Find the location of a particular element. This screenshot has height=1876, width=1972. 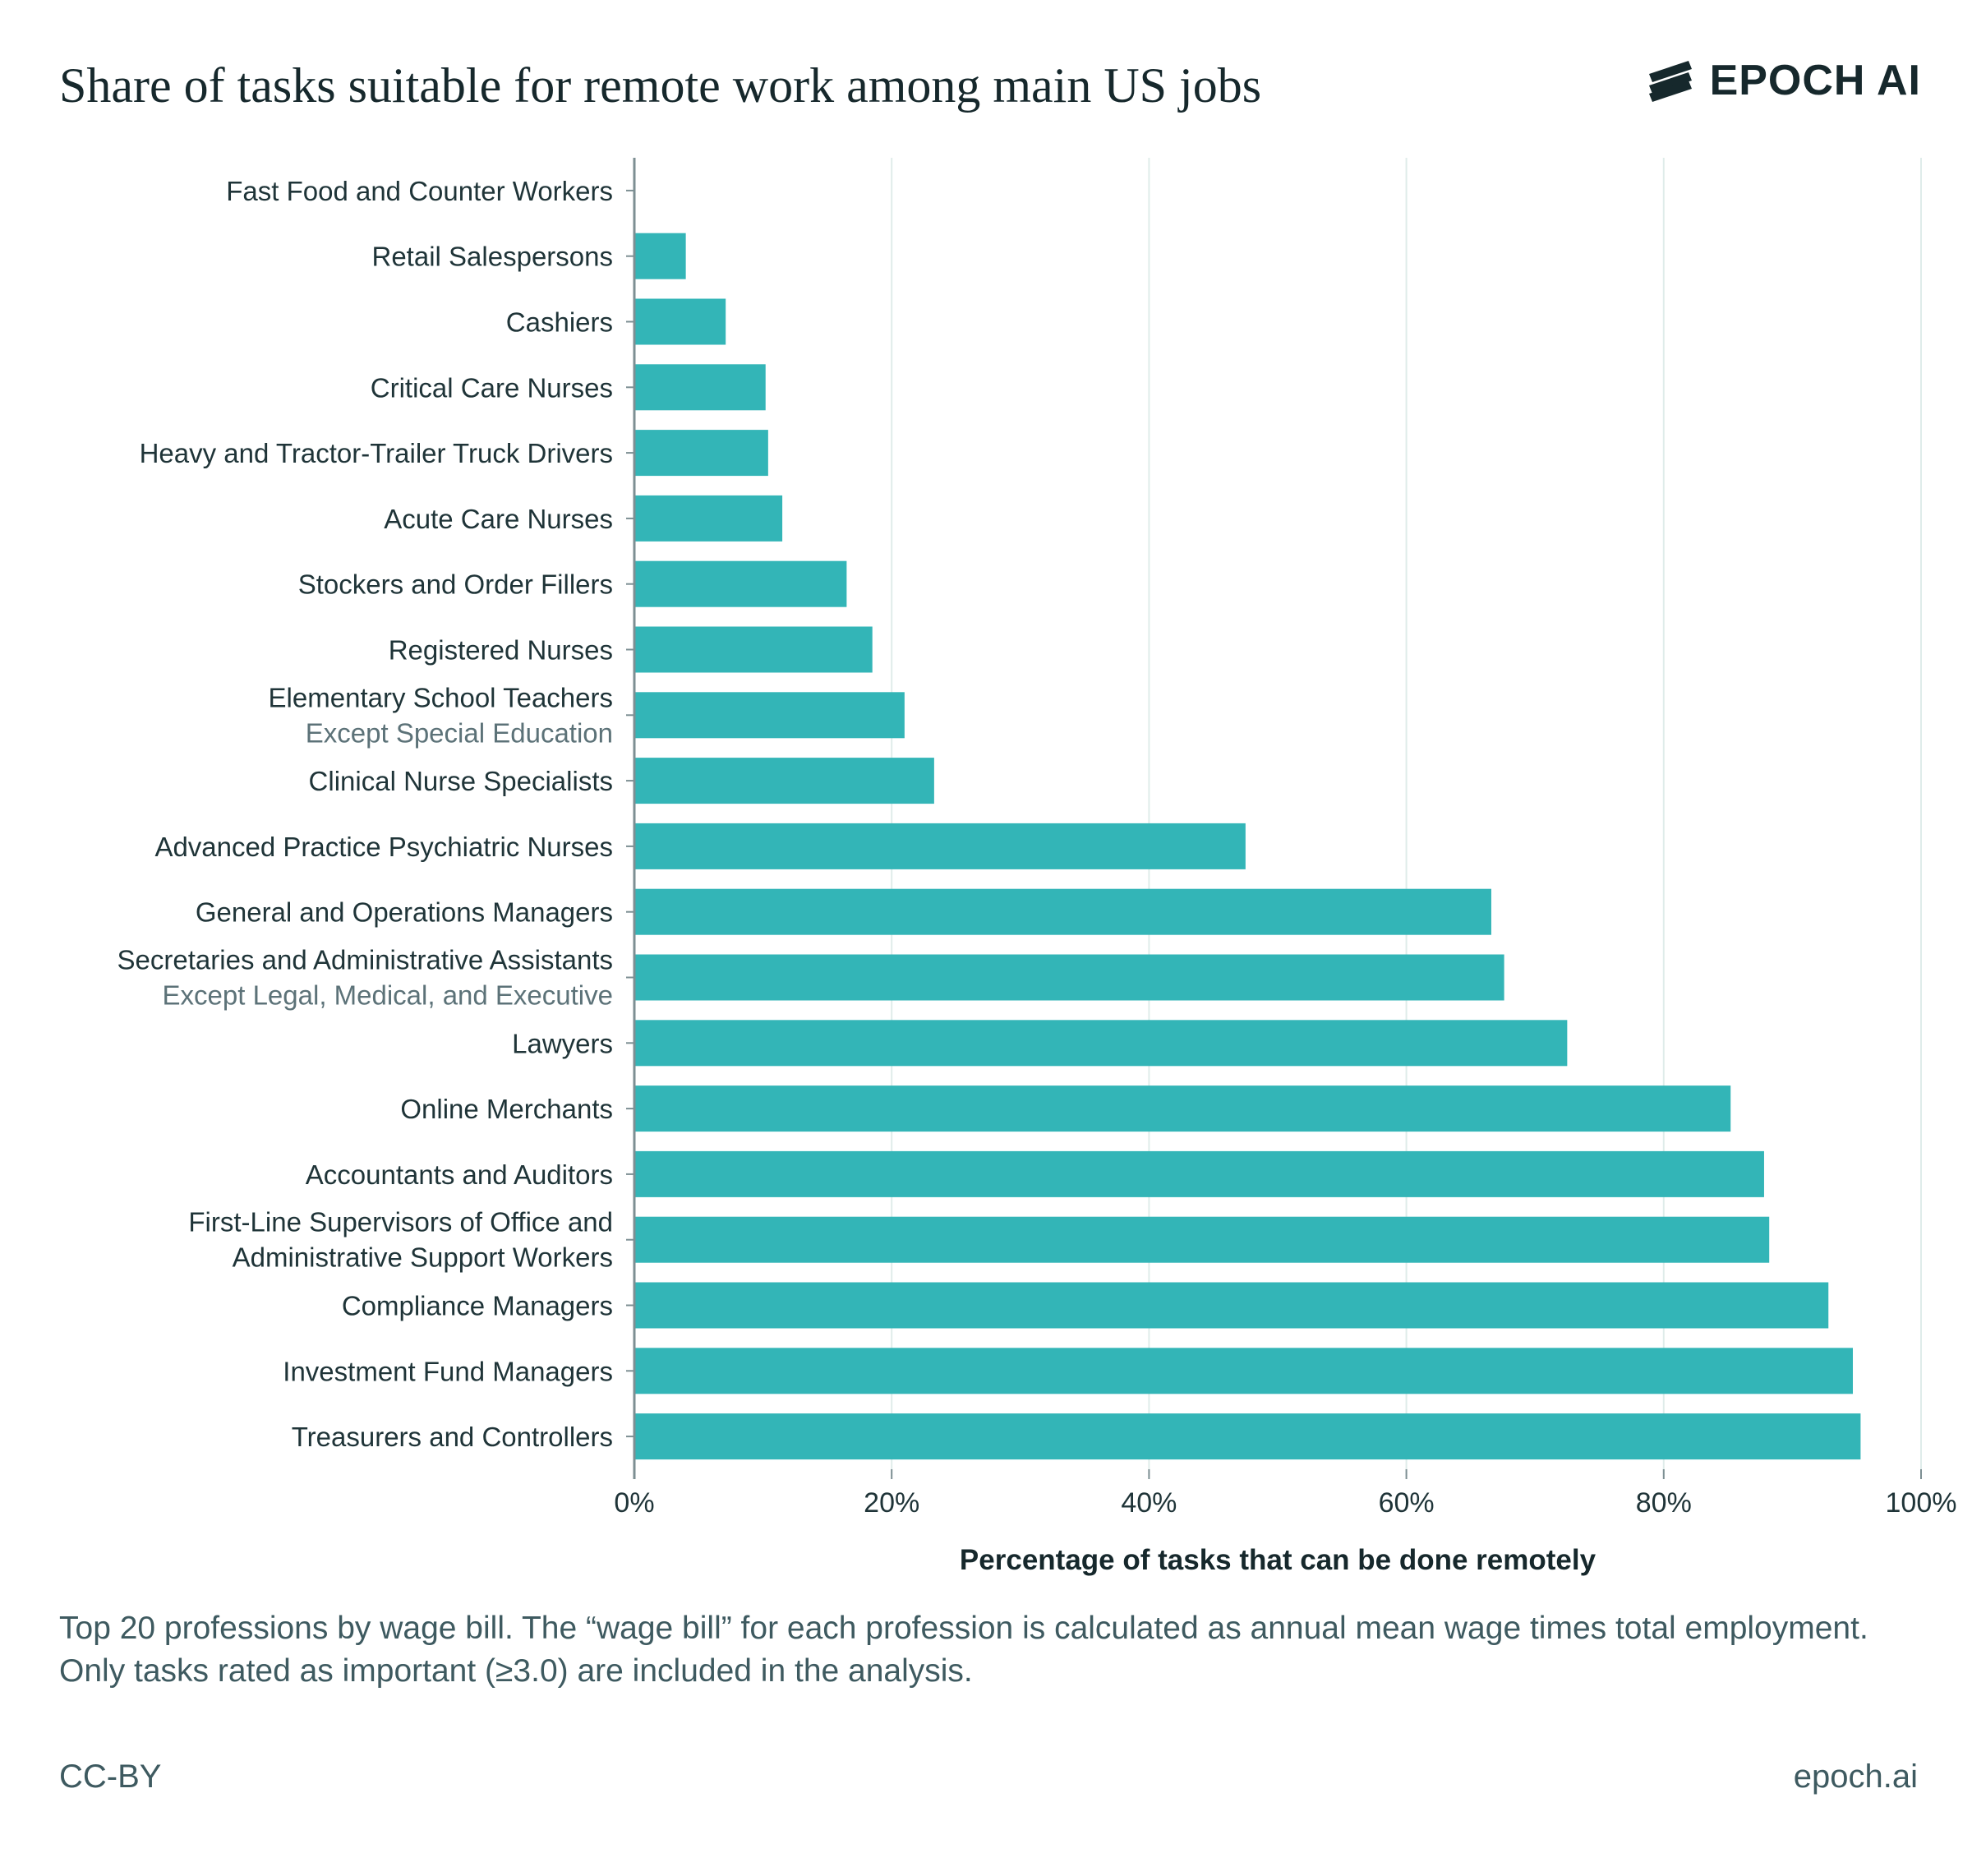

category-label: Stockers and Order Fillers is located at coordinates (456, 584).